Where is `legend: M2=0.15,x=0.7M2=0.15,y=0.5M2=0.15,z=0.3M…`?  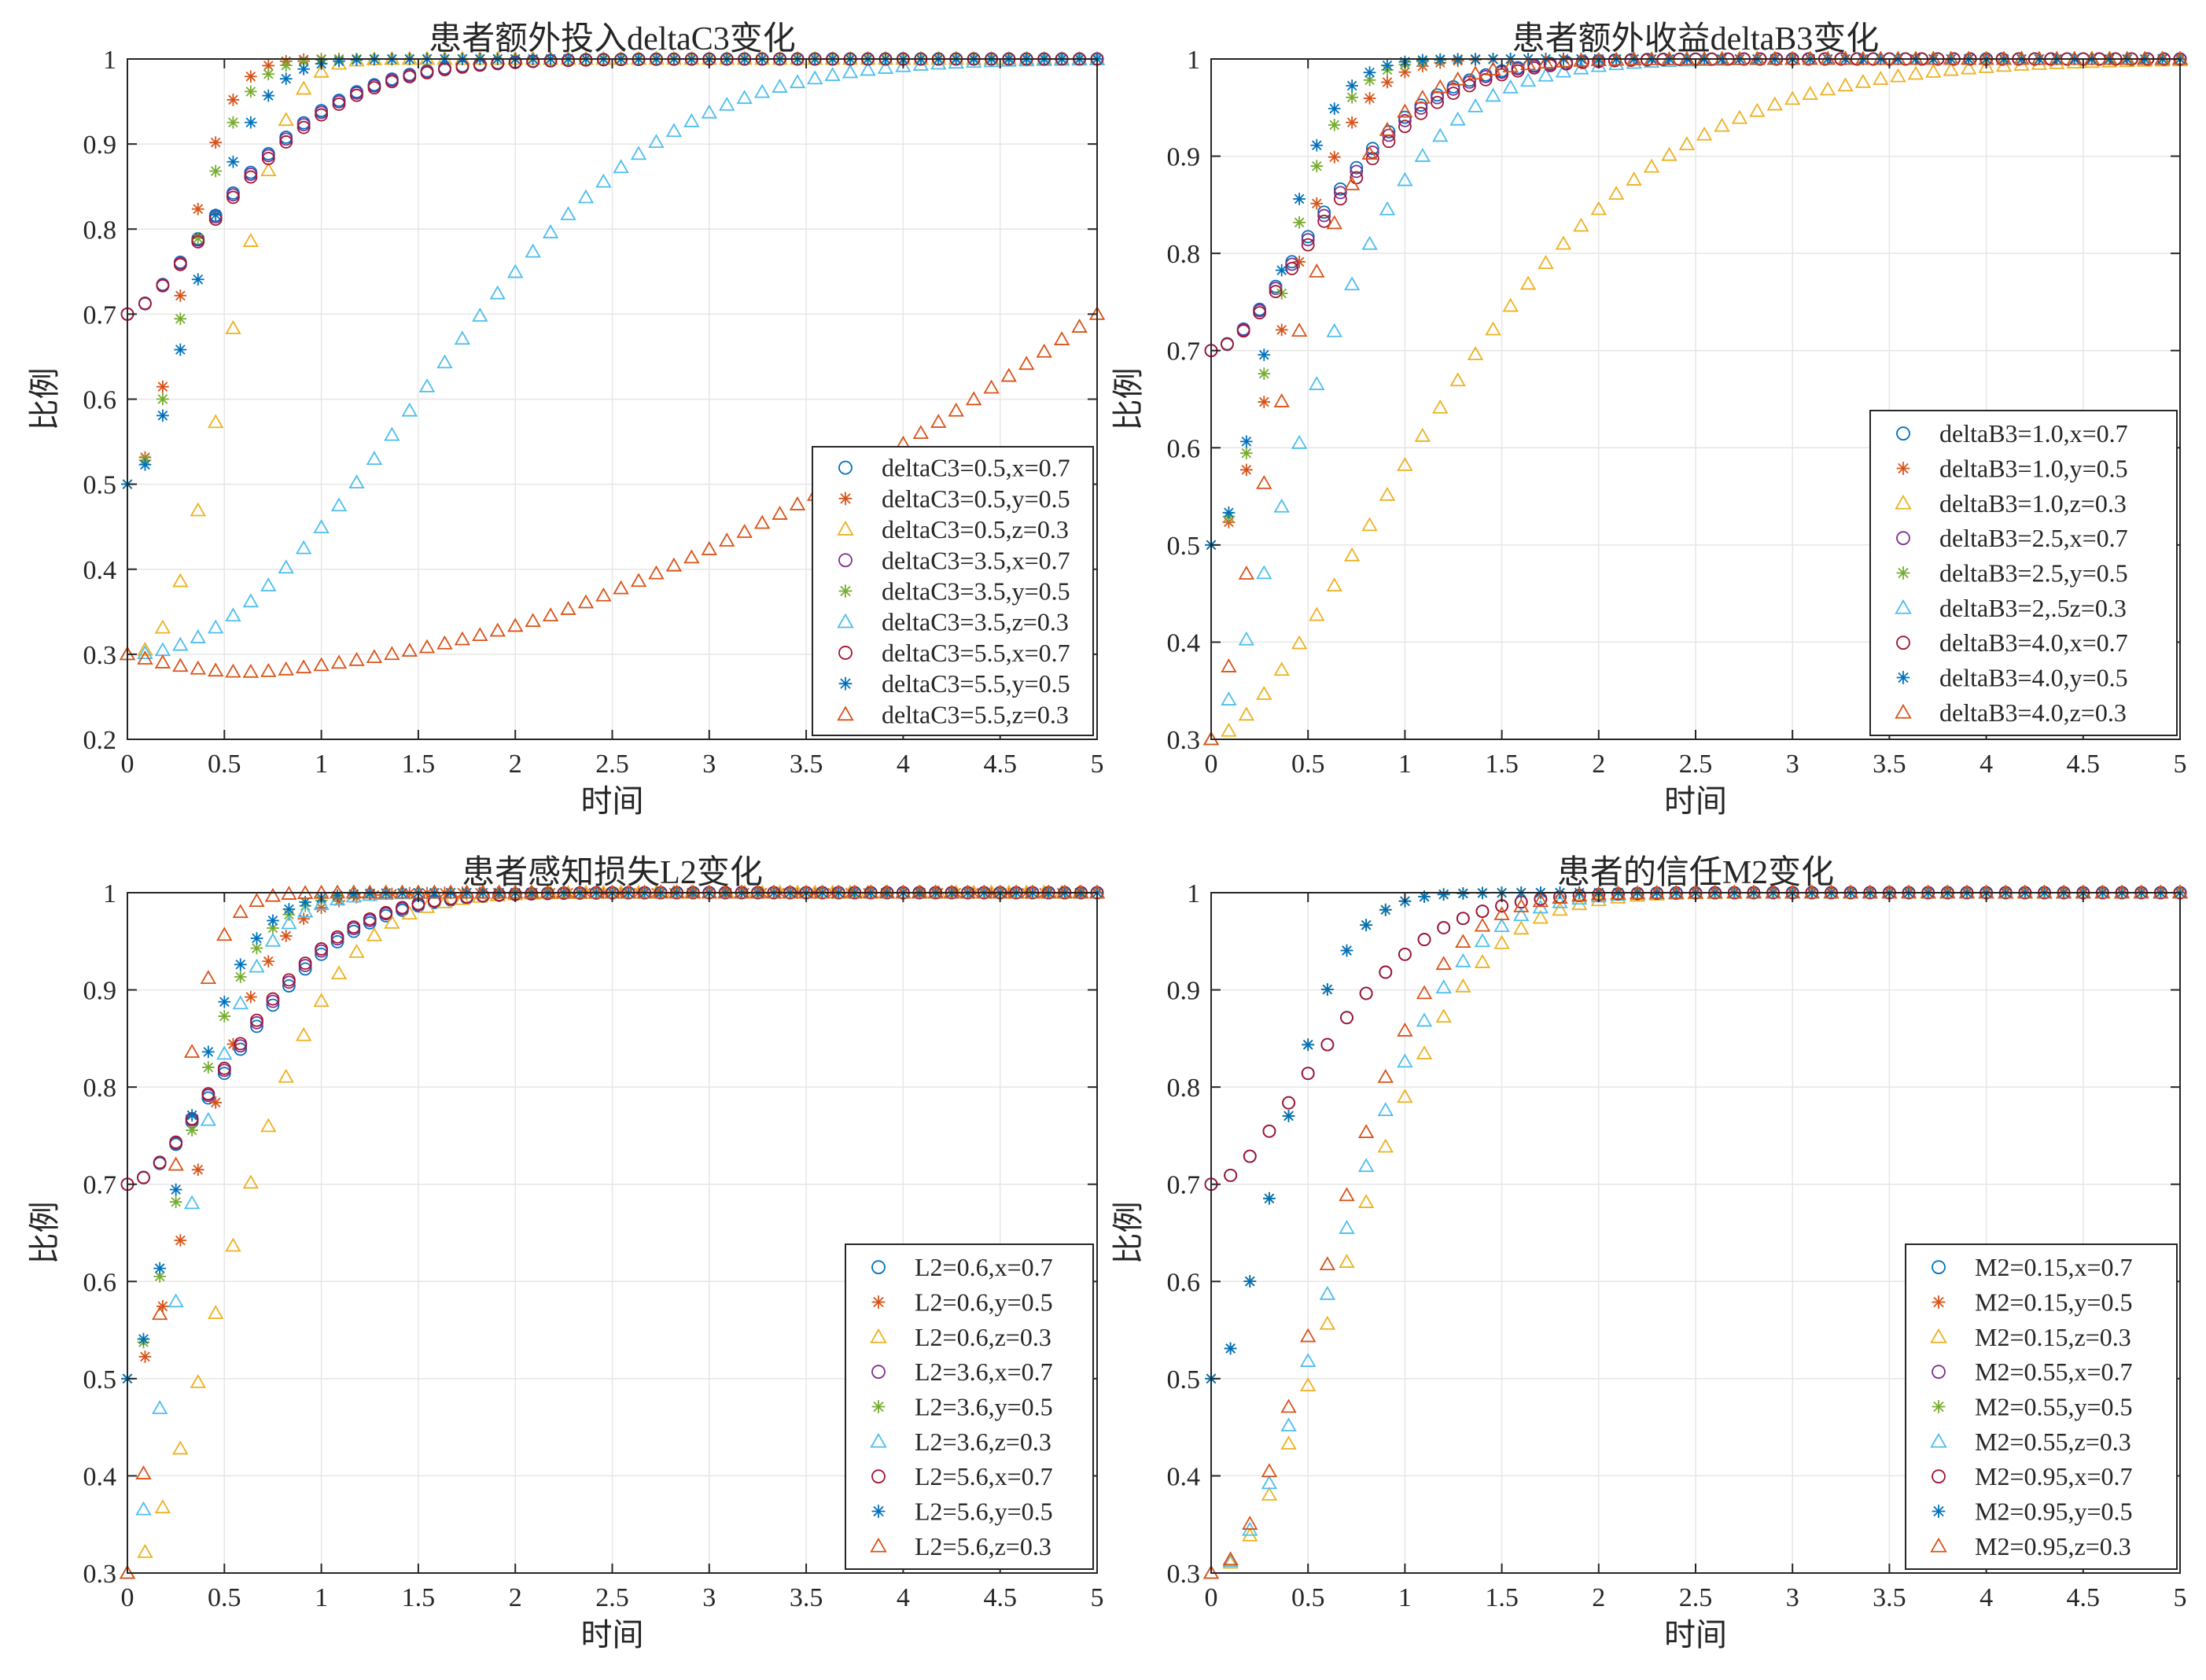 legend: M2=0.15,x=0.7M2=0.15,y=0.5M2=0.15,z=0.3M… is located at coordinates (2042, 1406).